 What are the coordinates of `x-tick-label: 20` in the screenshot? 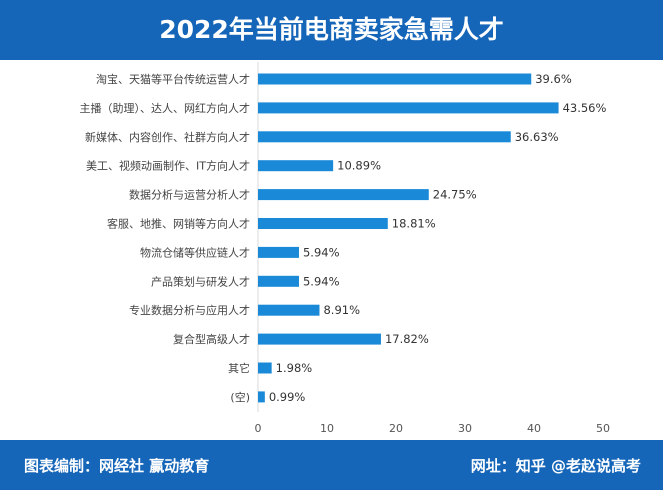 It's located at (396, 428).